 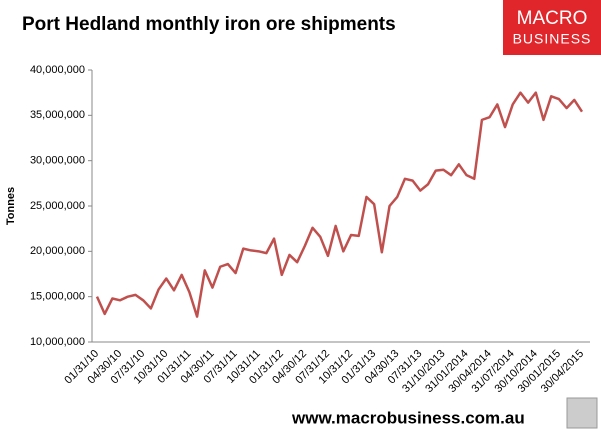 What do you see at coordinates (57, 161) in the screenshot?
I see `y-tick-label: 30,000,000` at bounding box center [57, 161].